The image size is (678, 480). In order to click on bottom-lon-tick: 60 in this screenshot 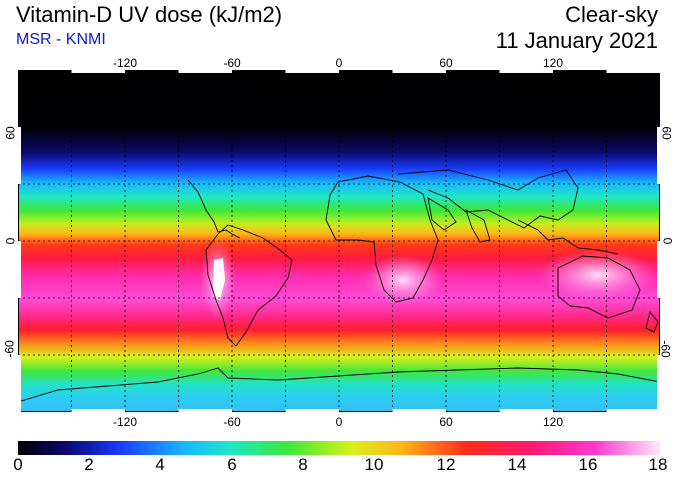, I will do `click(446, 422)`.